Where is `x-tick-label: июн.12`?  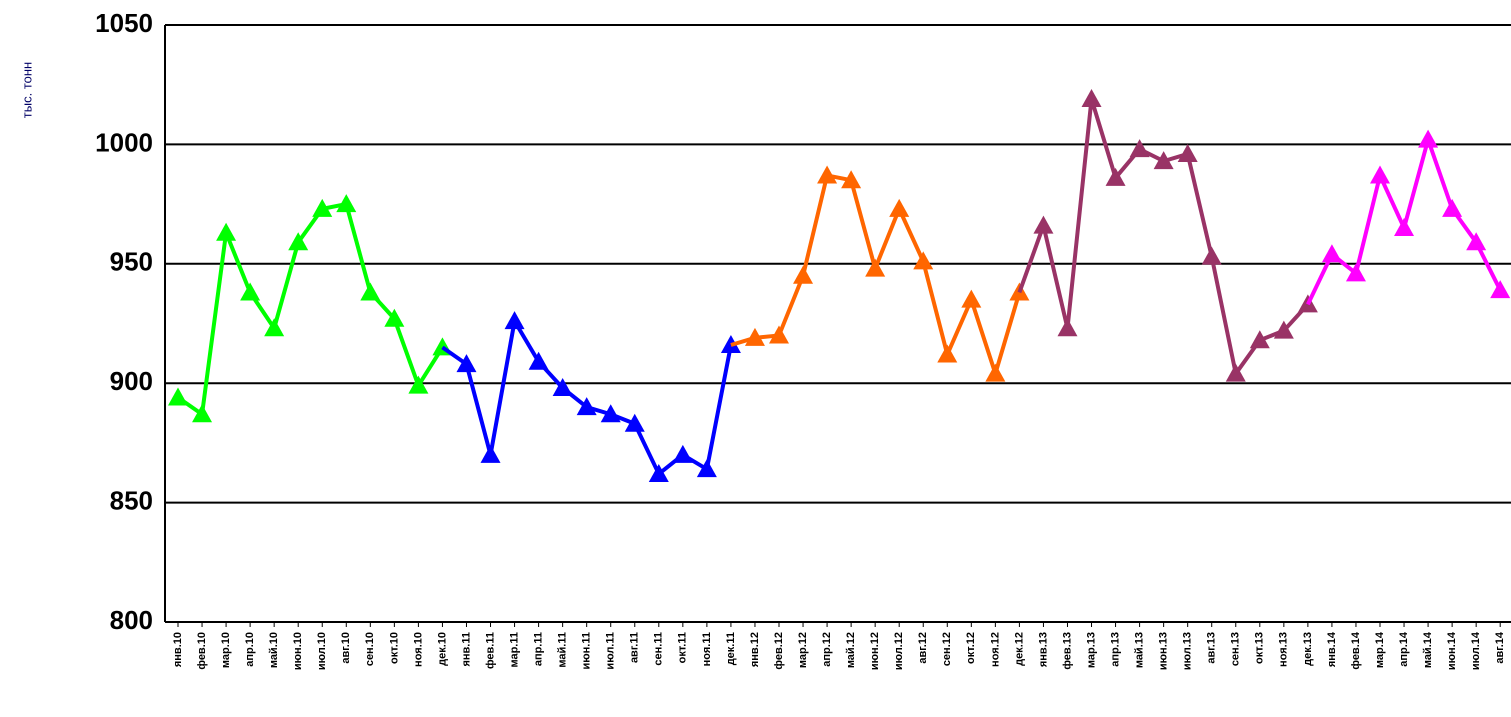
x-tick-label: июн.12 is located at coordinates (875, 651).